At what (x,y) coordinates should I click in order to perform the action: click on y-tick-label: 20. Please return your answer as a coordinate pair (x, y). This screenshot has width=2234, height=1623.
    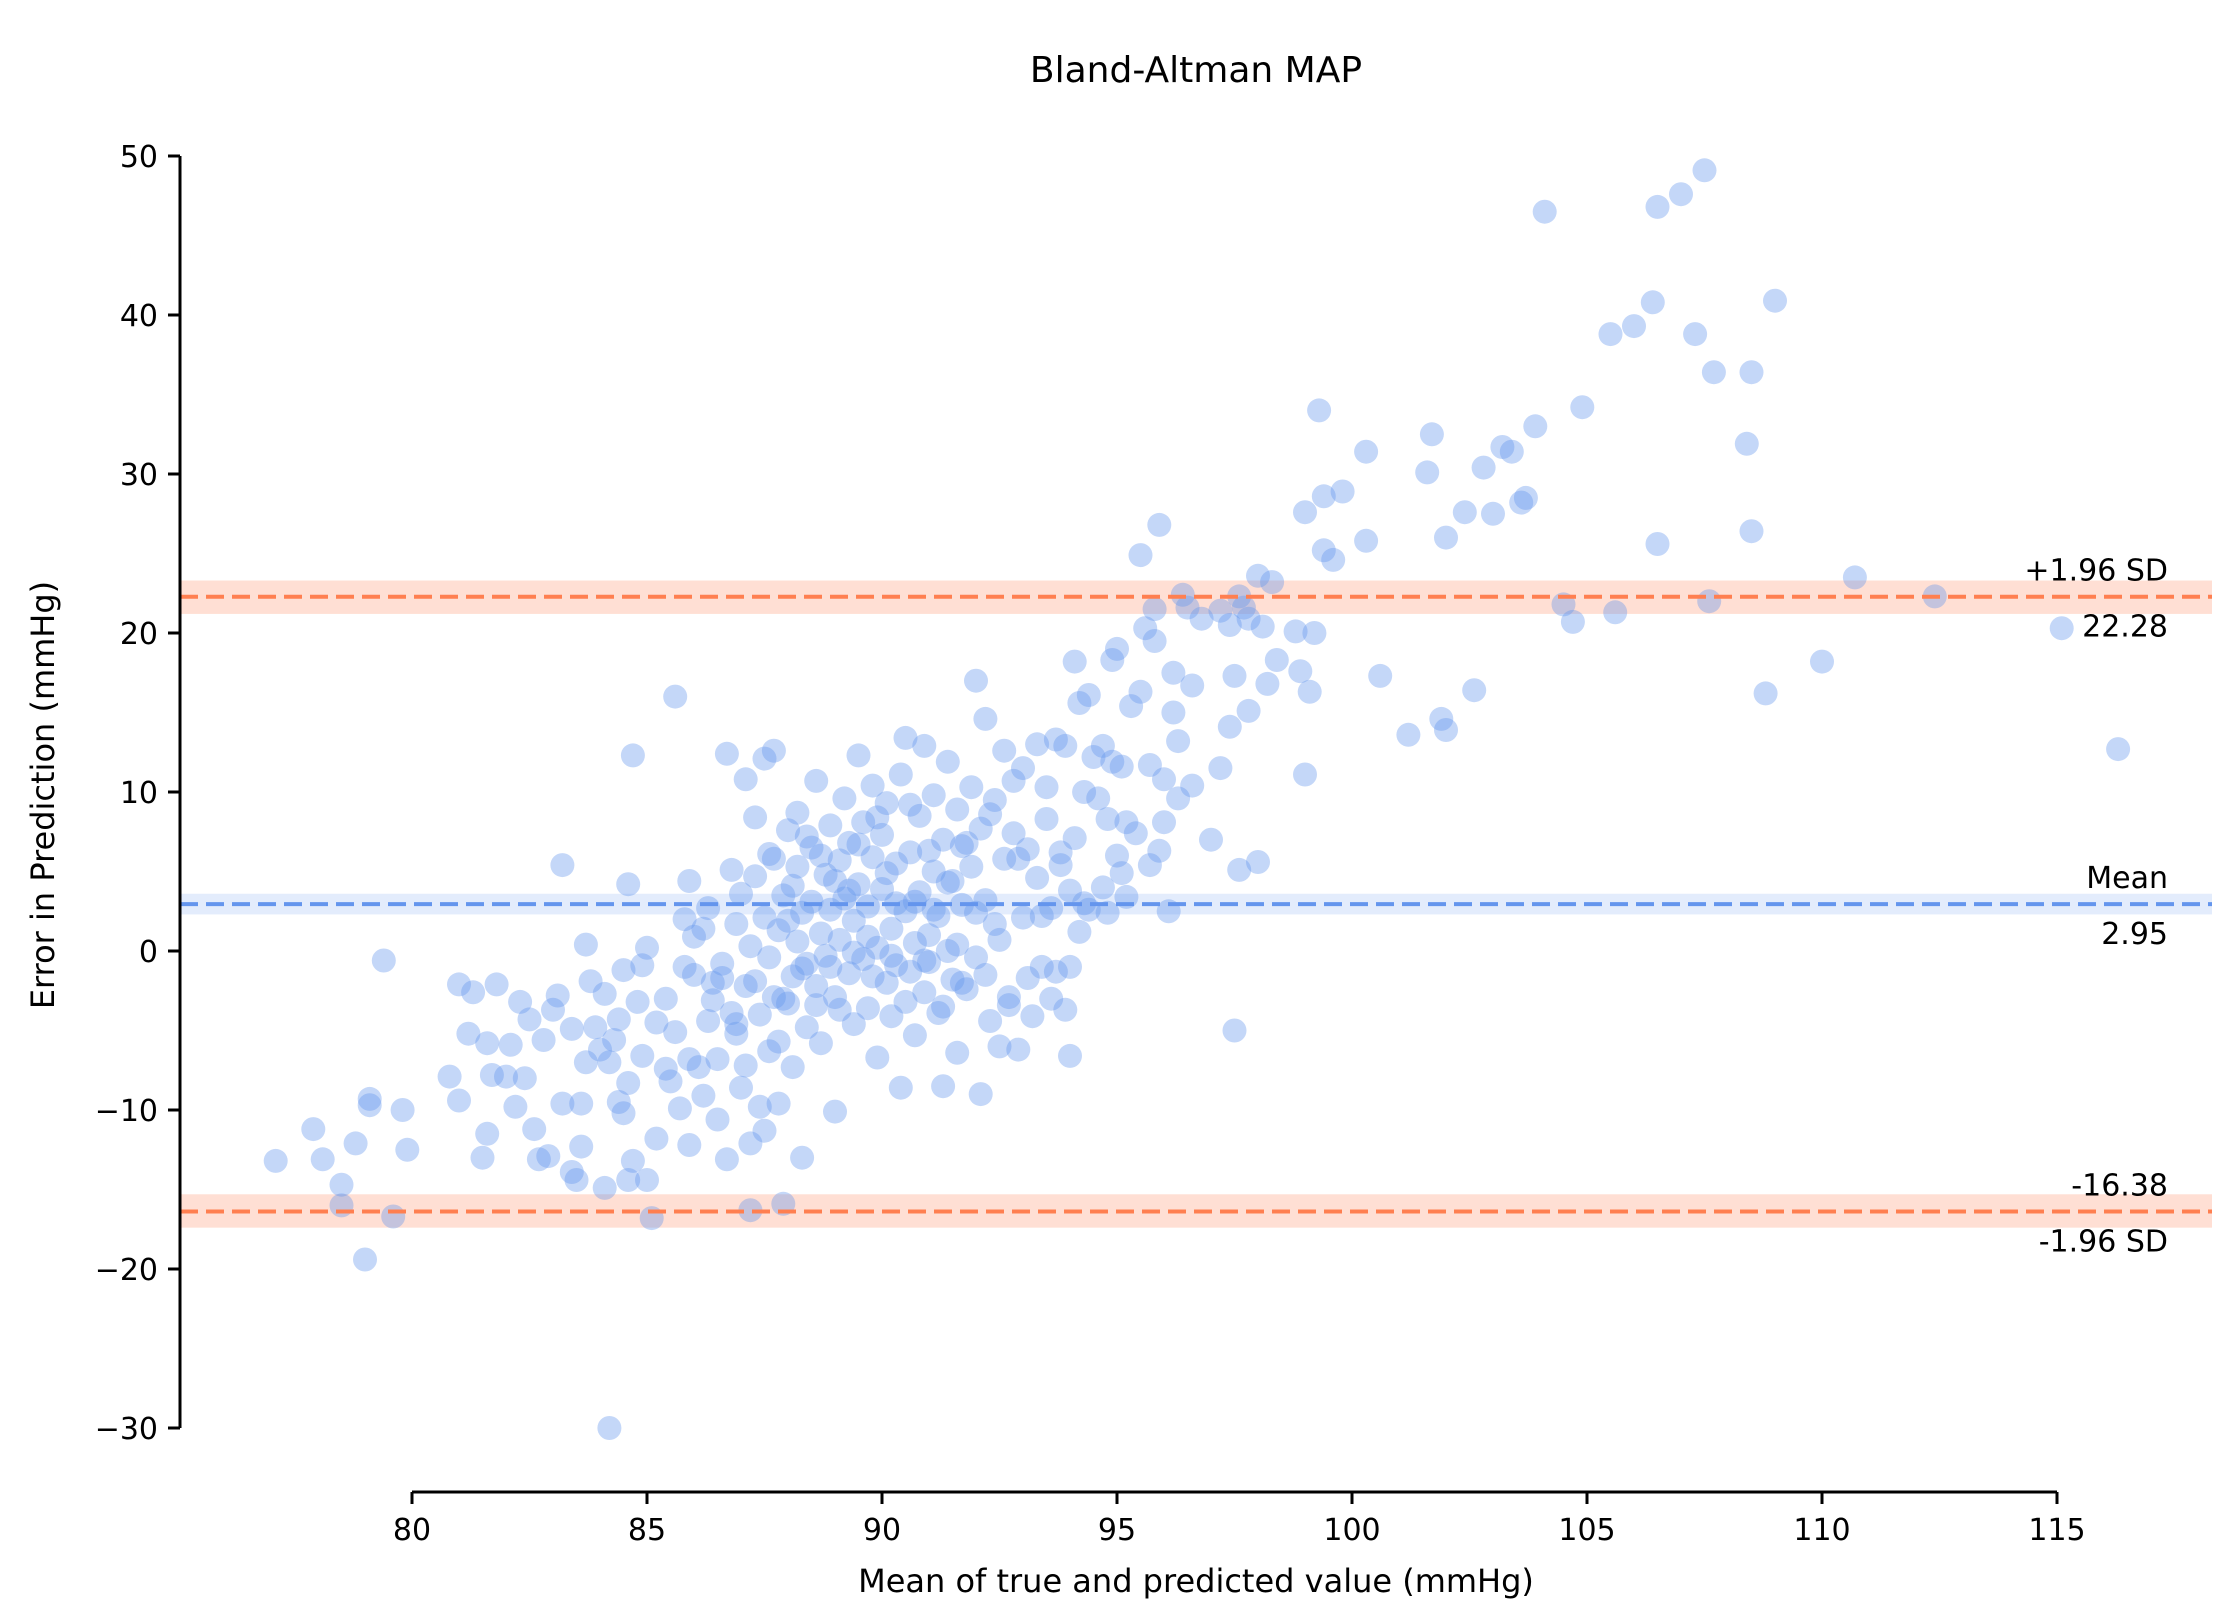
    Looking at the image, I should click on (139, 634).